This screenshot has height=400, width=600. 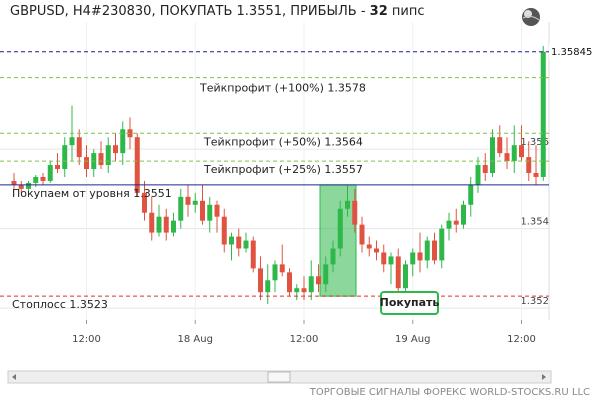 What do you see at coordinates (92, 193) in the screenshot?
I see `level-label: Покупаем от уровня 1.3551` at bounding box center [92, 193].